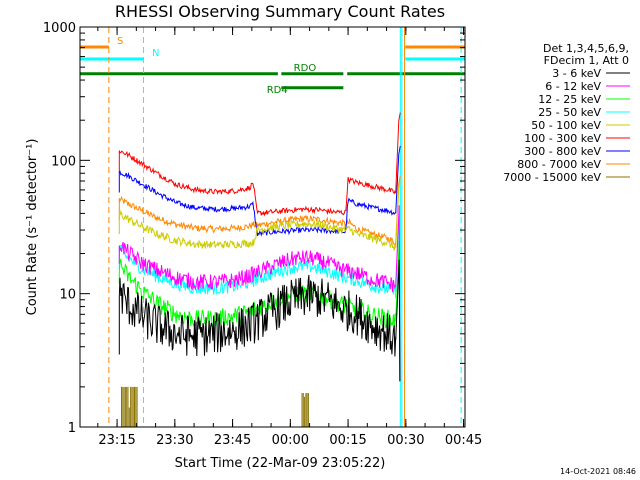 The image size is (640, 480). Describe the element at coordinates (569, 112) in the screenshot. I see `legend-label-3: 25 - 50 keV` at that location.